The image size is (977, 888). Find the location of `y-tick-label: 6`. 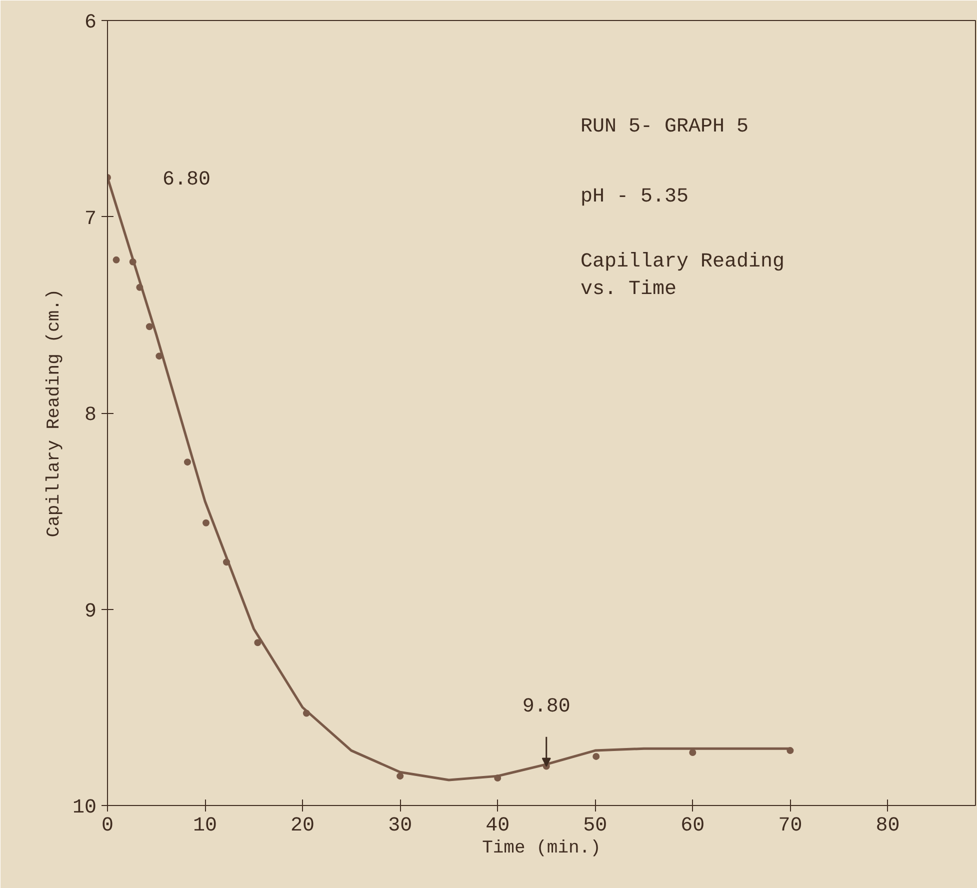

y-tick-label: 6 is located at coordinates (90, 23).